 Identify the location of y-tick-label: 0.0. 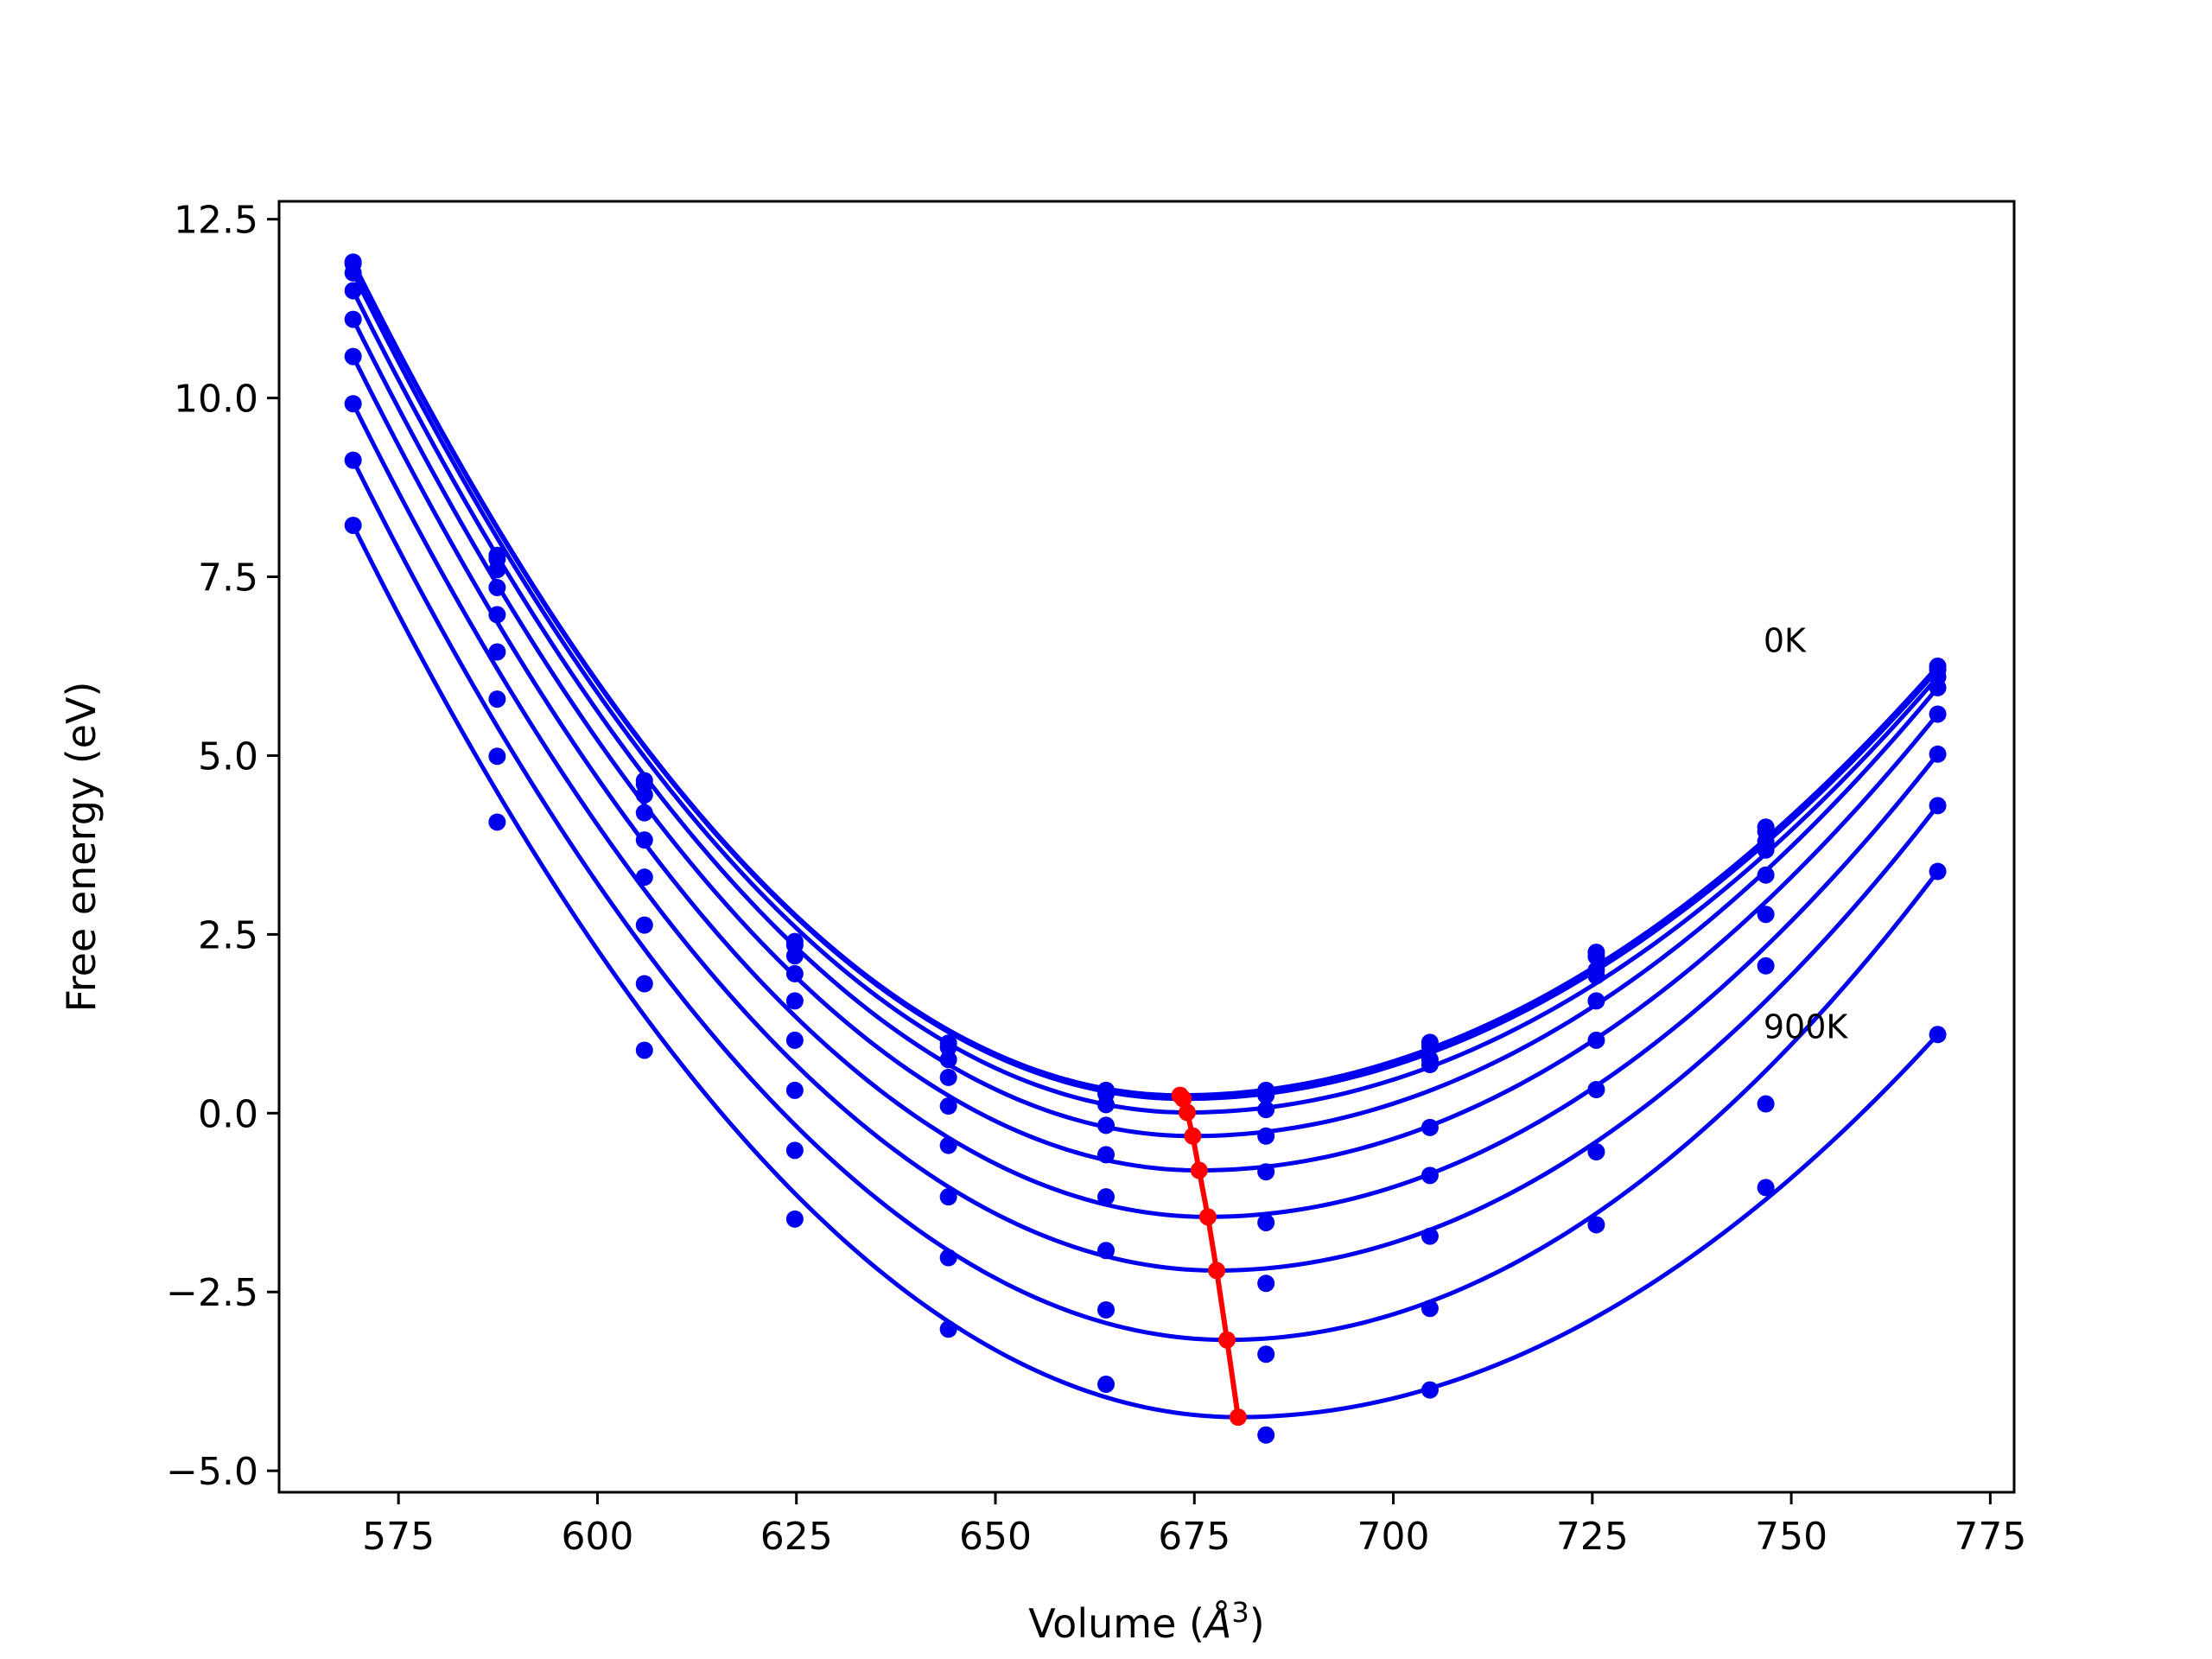
(228, 1114).